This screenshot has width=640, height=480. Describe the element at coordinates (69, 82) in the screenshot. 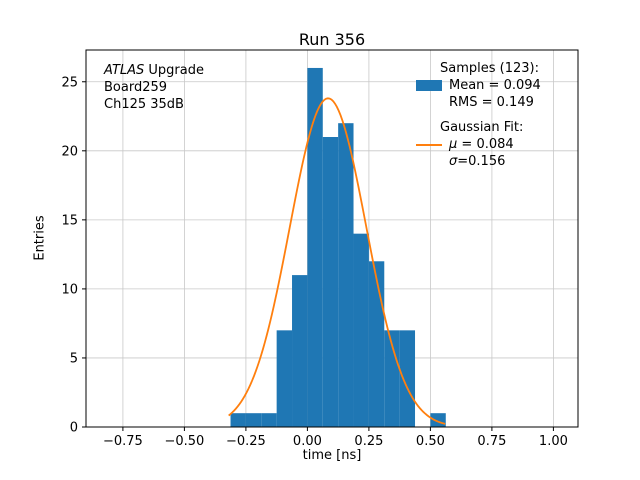

I see `y-tick-label: 25` at that location.